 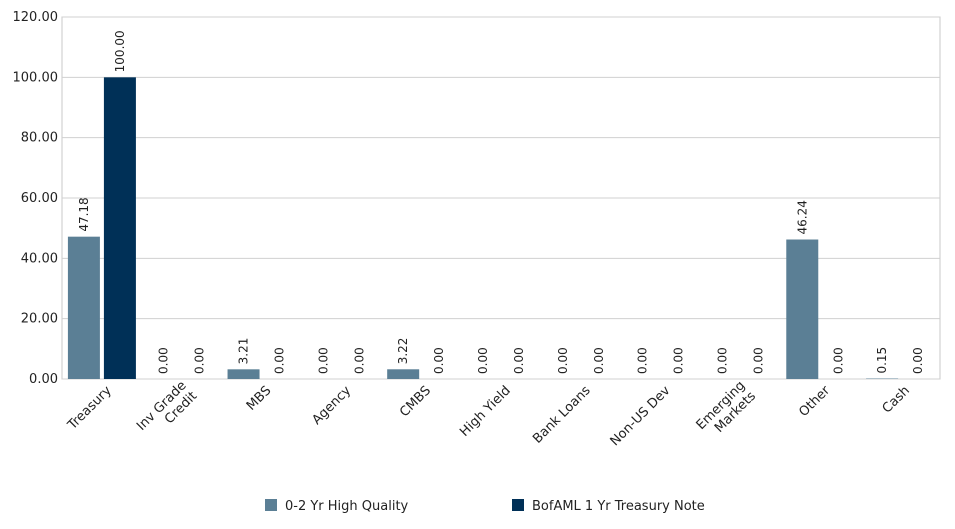 I want to click on x-tick-label-line: Treasury, so click(x=89, y=408).